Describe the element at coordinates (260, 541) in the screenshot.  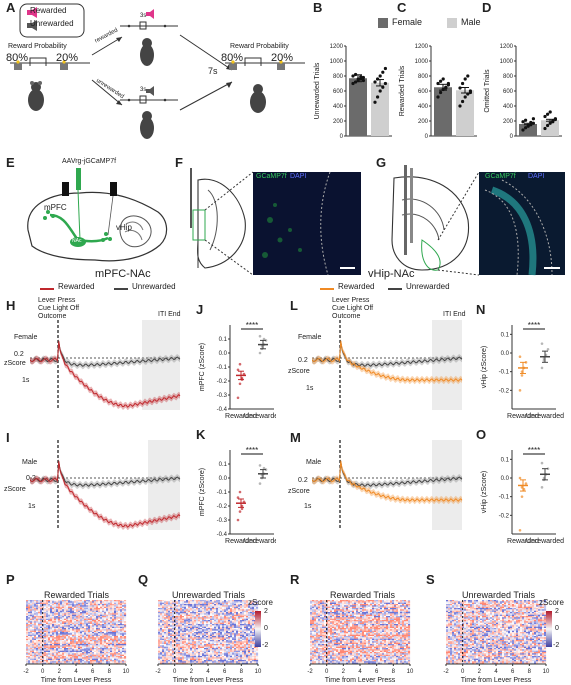
I see `x-tick-label: Unrewarded` at that location.